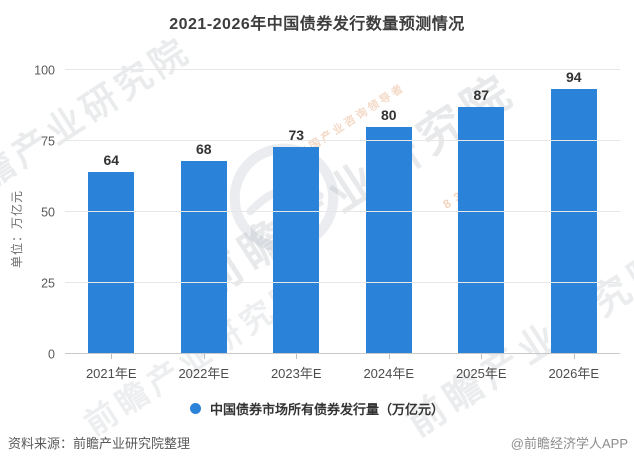 Image resolution: width=634 pixels, height=462 pixels. What do you see at coordinates (296, 134) in the screenshot?
I see `bar-value-label: 73` at bounding box center [296, 134].